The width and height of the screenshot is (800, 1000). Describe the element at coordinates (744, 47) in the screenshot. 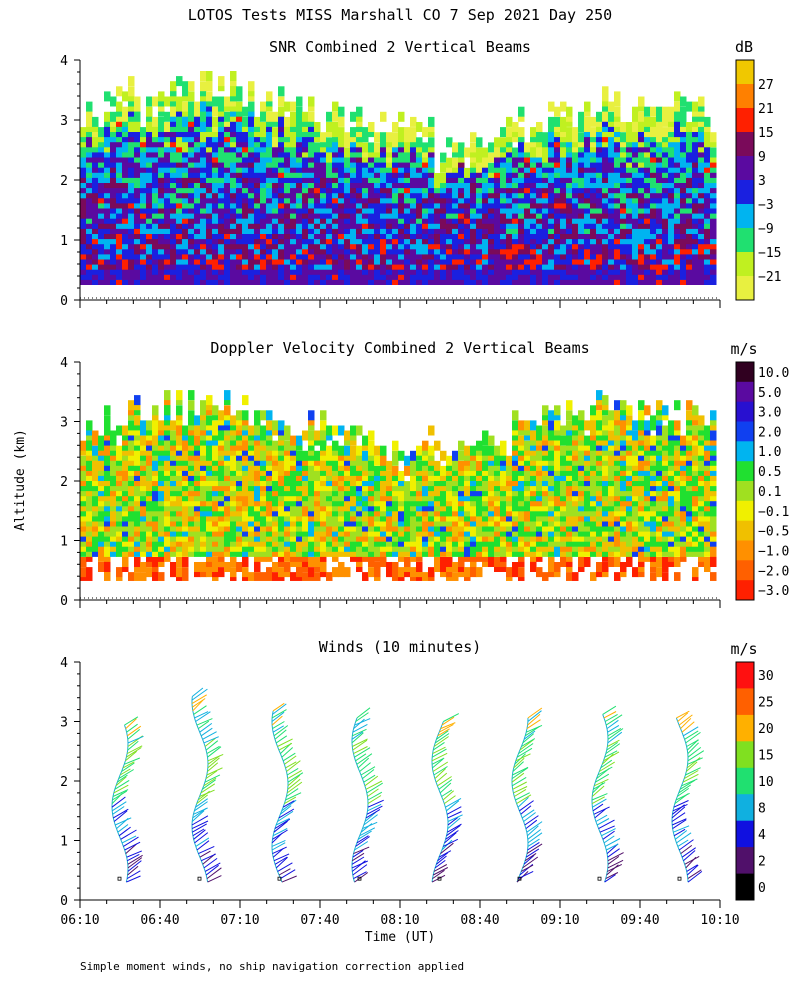

I see `colorbar-units: dB` at that location.